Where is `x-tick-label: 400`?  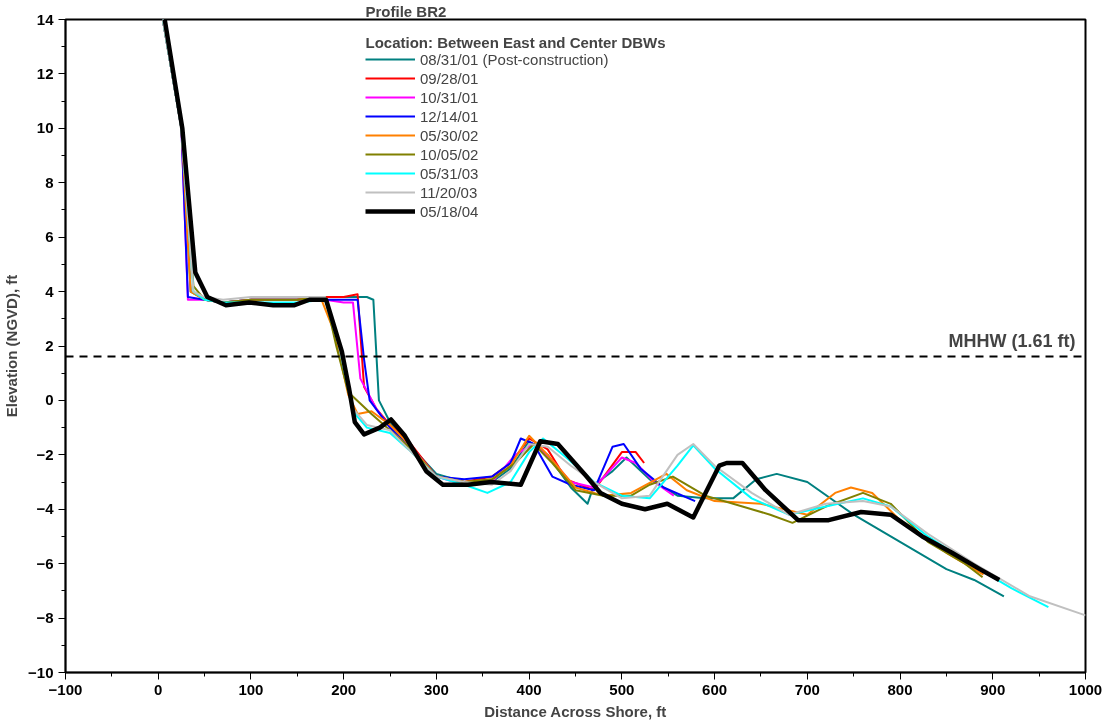
x-tick-label: 400 is located at coordinates (529, 689).